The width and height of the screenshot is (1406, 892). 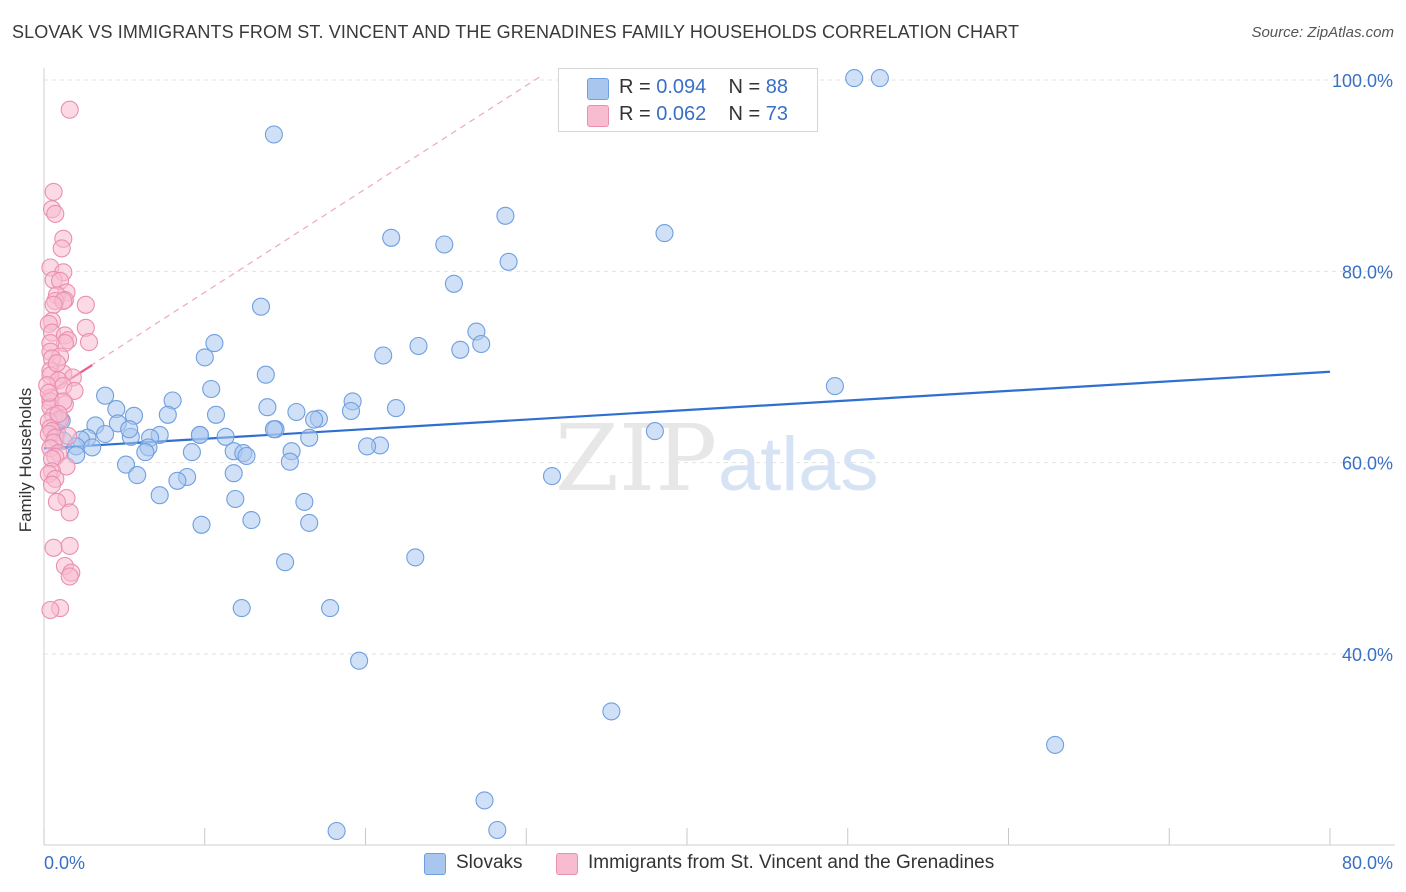 I want to click on y-axis-label: Family Households, so click(x=25, y=460).